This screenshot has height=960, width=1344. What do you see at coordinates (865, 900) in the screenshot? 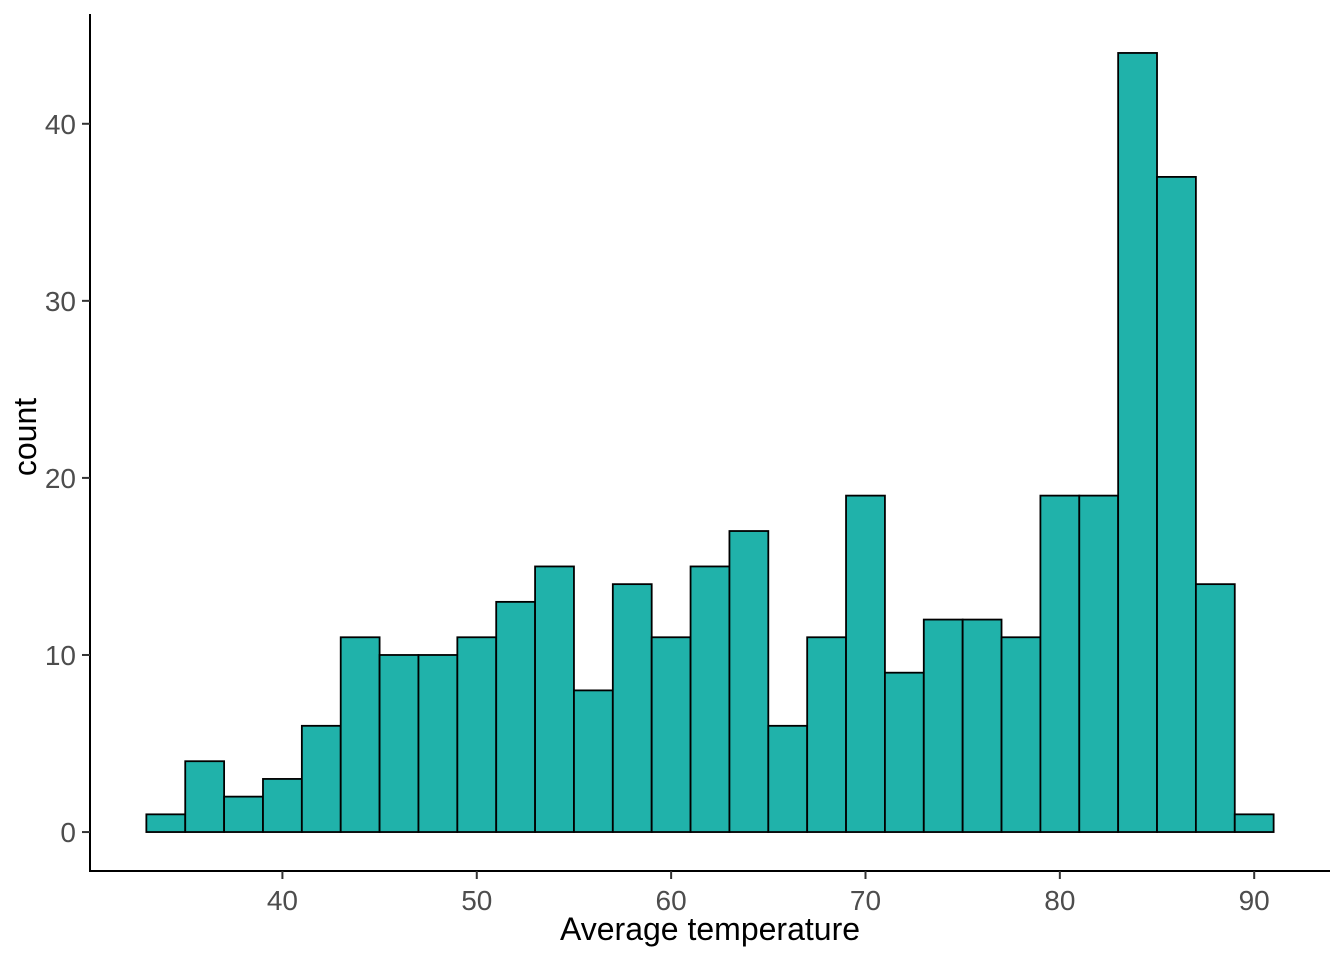
I see `x-tick-label: 70` at bounding box center [865, 900].